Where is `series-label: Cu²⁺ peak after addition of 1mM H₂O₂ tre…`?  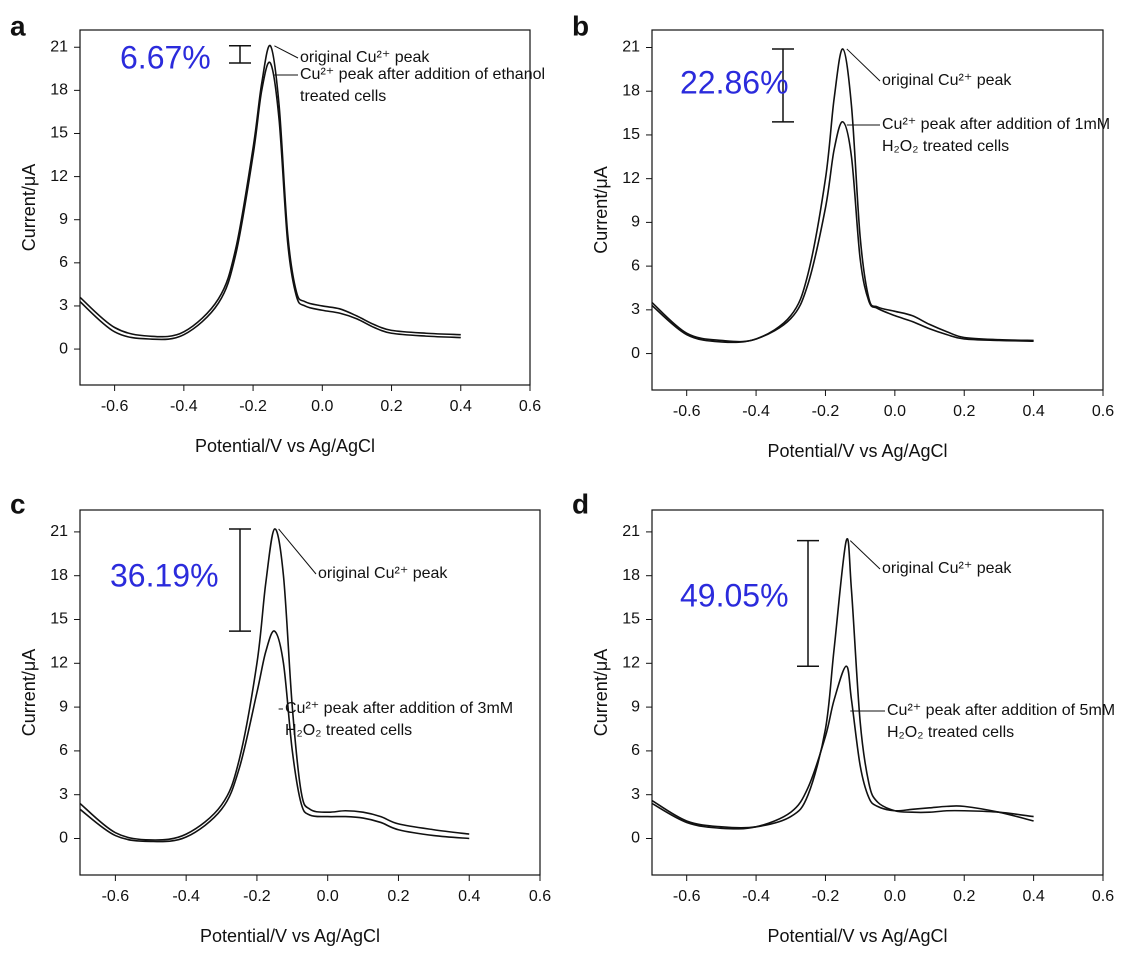 series-label: Cu²⁺ peak after addition of 1mM H₂O₂ tre… is located at coordinates (996, 135).